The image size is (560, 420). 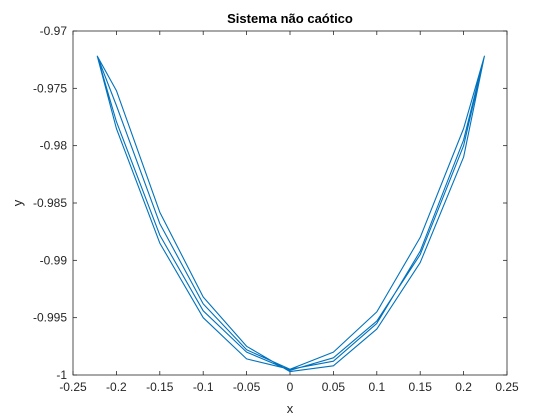 What do you see at coordinates (61, 375) in the screenshot?
I see `y-tick-label: -1` at bounding box center [61, 375].